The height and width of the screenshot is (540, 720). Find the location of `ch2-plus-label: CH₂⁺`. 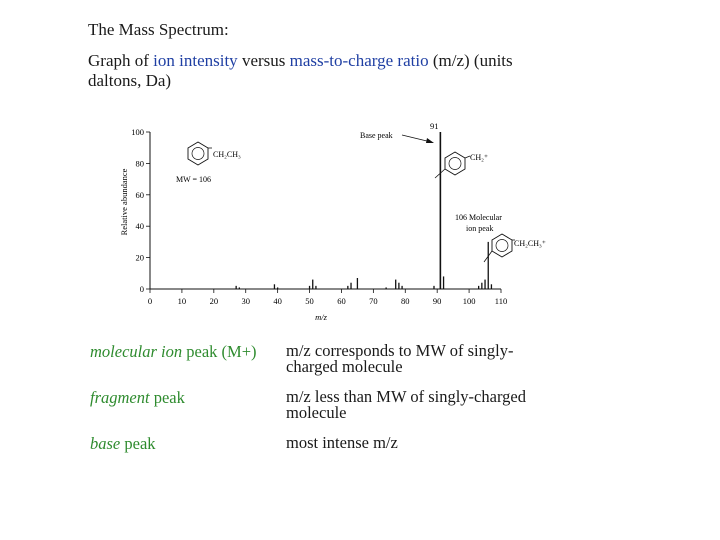

ch2-plus-label: CH₂⁺ is located at coordinates (479, 157).